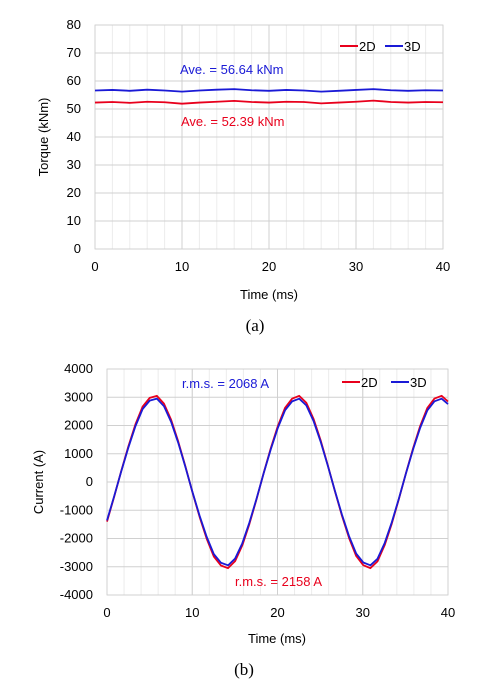  What do you see at coordinates (78, 396) in the screenshot?
I see `y-tick-label: 3000` at bounding box center [78, 396].